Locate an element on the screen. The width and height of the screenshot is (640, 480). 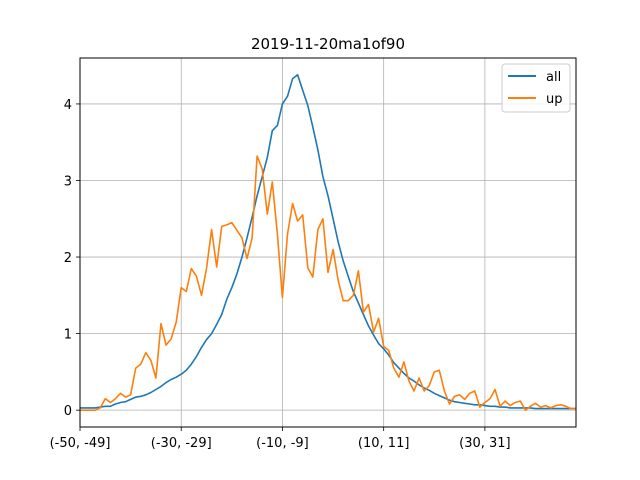
y-tick-label: 2 is located at coordinates (68, 258).